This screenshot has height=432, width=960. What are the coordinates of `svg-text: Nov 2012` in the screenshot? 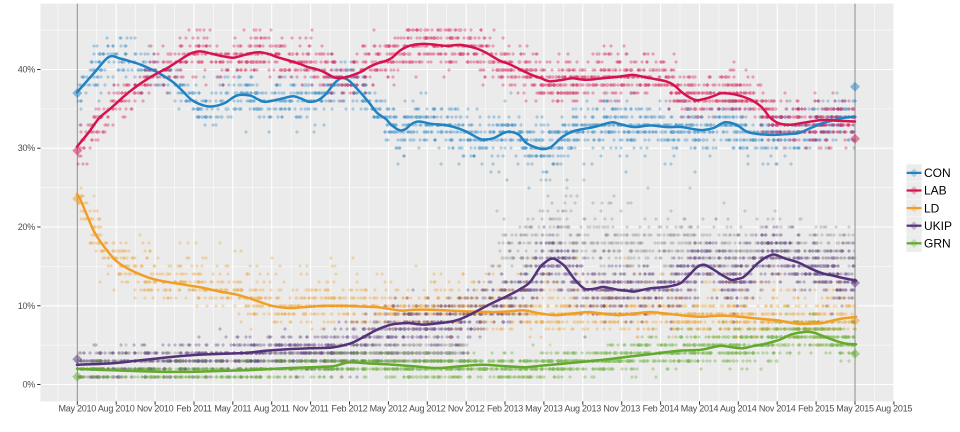 It's located at (466, 409).